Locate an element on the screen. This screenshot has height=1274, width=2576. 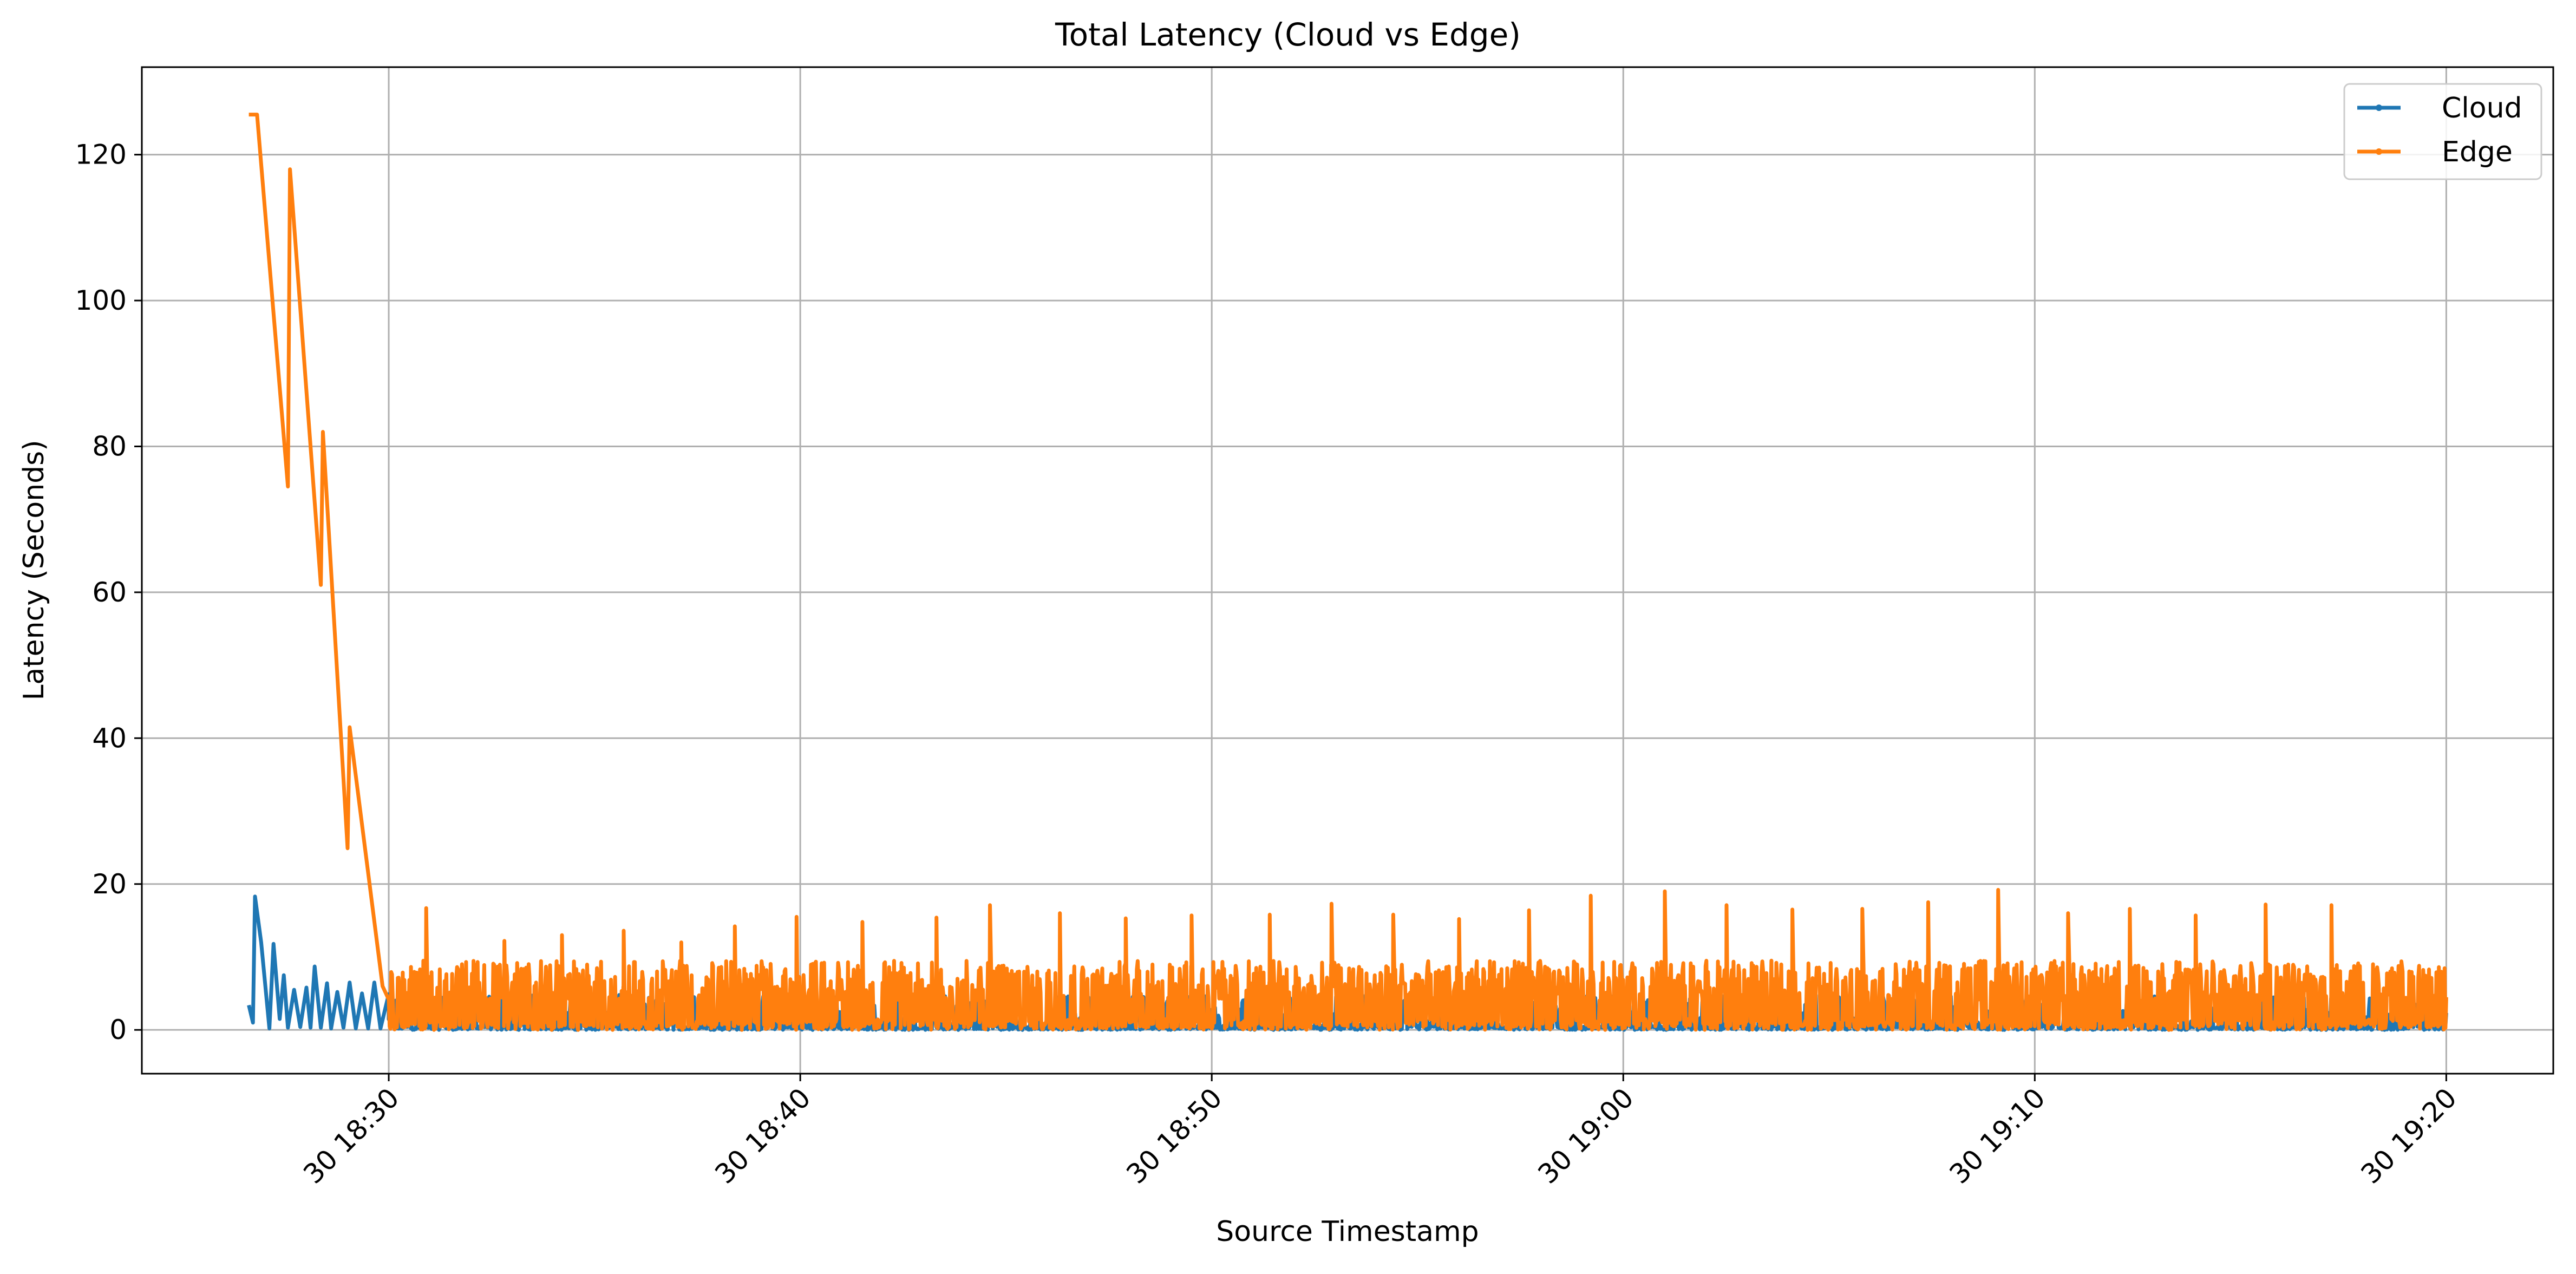
y-tick-label: 60 is located at coordinates (109, 592).